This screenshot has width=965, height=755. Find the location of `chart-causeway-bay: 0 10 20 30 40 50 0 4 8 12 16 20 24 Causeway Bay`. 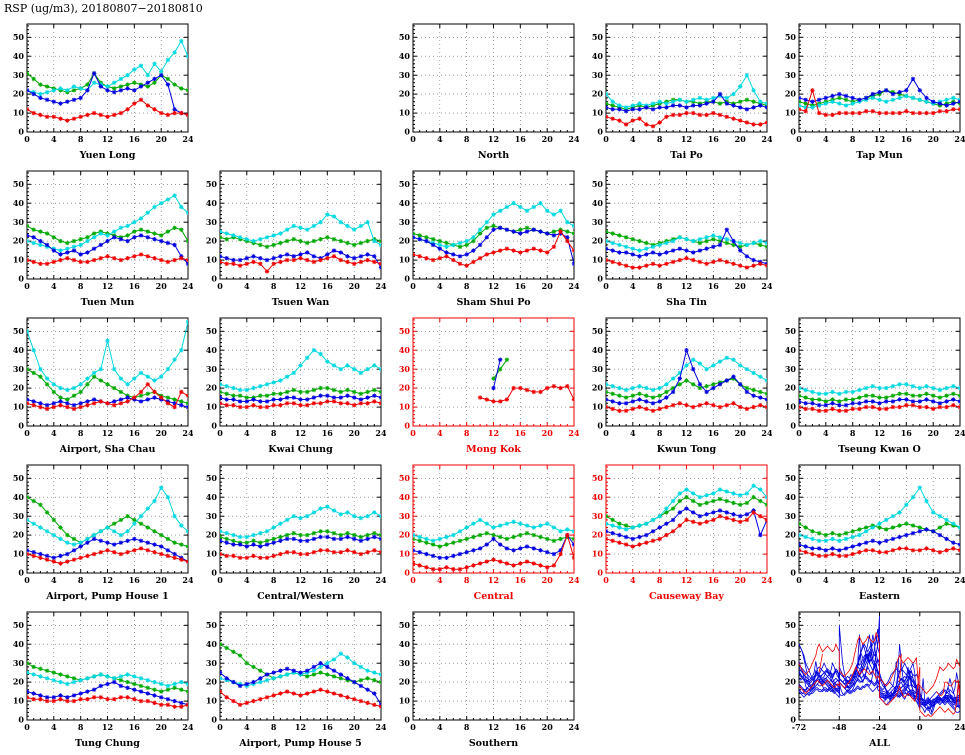

chart-causeway-bay: 0 10 20 30 40 50 0 4 8 12 16 20 24 Causeway Bay is located at coordinates (682, 533).